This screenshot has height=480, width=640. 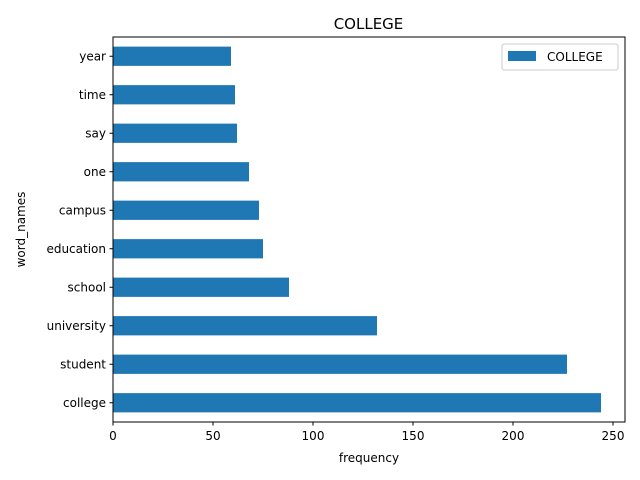 I want to click on bar-university, so click(x=245, y=326).